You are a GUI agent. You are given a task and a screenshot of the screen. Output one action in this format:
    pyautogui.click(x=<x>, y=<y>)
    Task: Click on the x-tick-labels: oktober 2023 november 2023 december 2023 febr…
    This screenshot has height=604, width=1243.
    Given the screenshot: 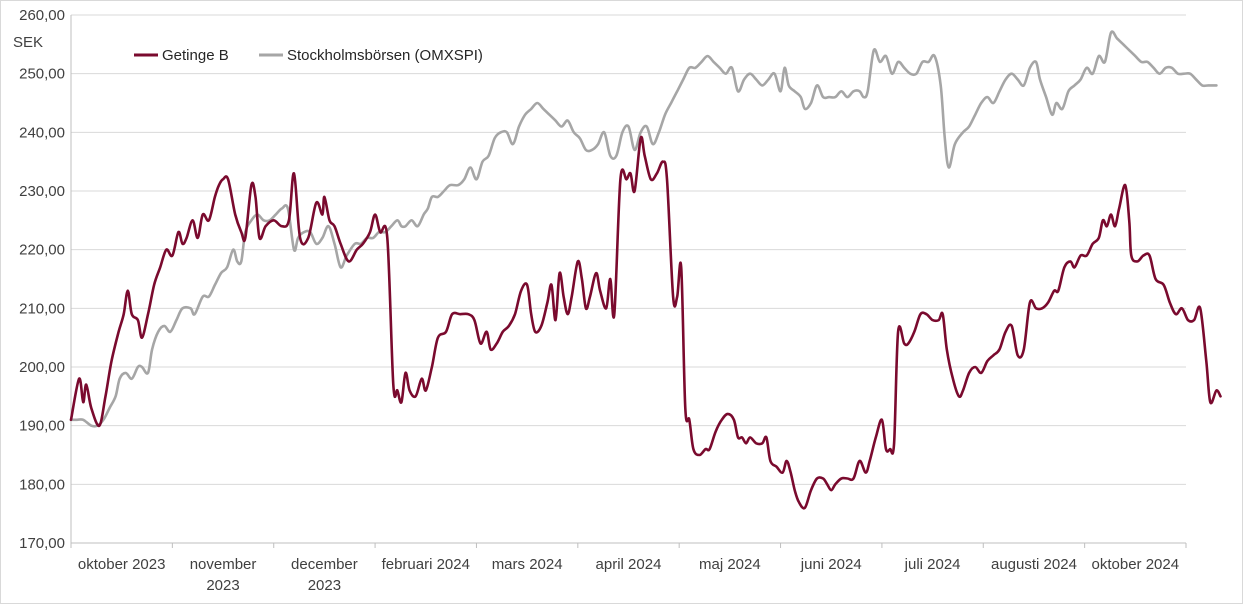 What is the action you would take?
    pyautogui.click(x=628, y=575)
    